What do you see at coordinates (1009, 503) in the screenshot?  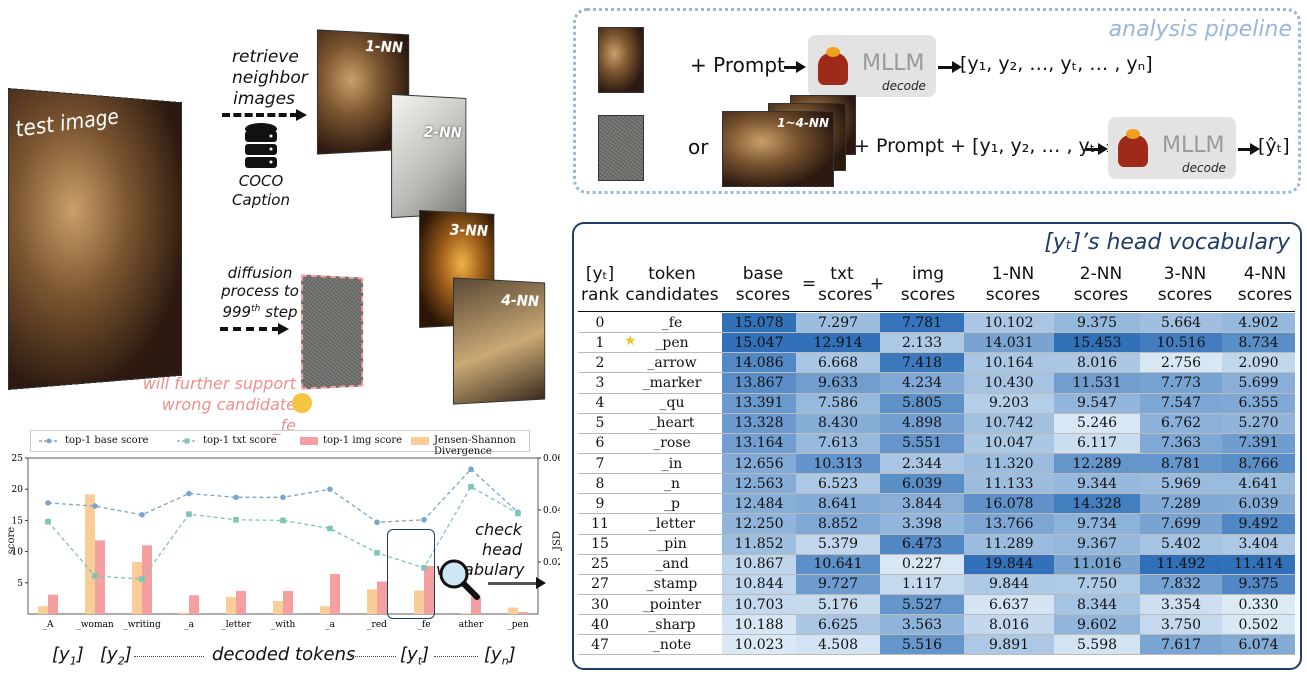 I see `score-cell: 16.078` at bounding box center [1009, 503].